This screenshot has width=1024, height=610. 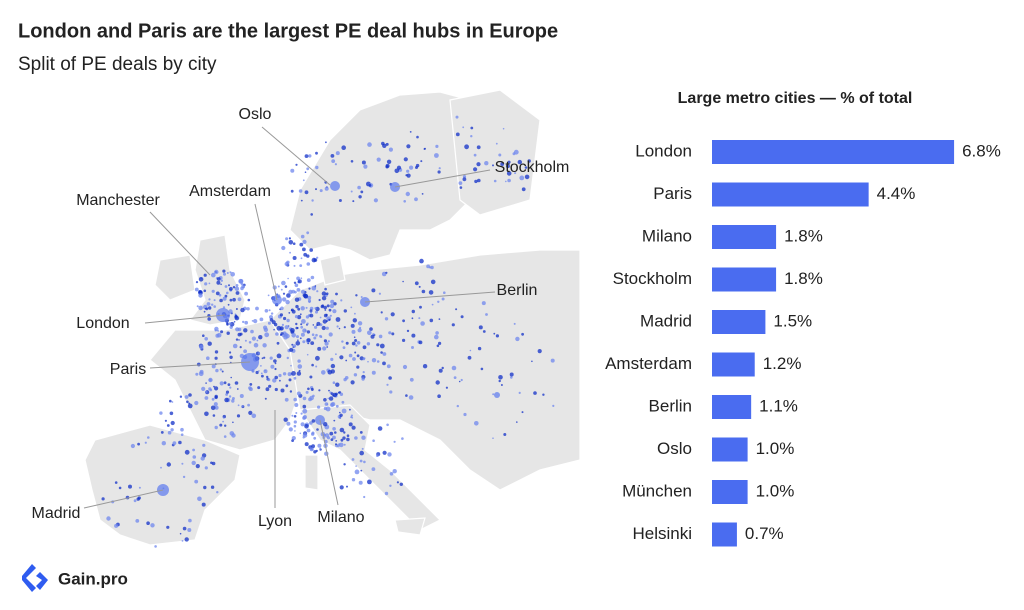 I want to click on category-label: Milano, so click(x=667, y=235).